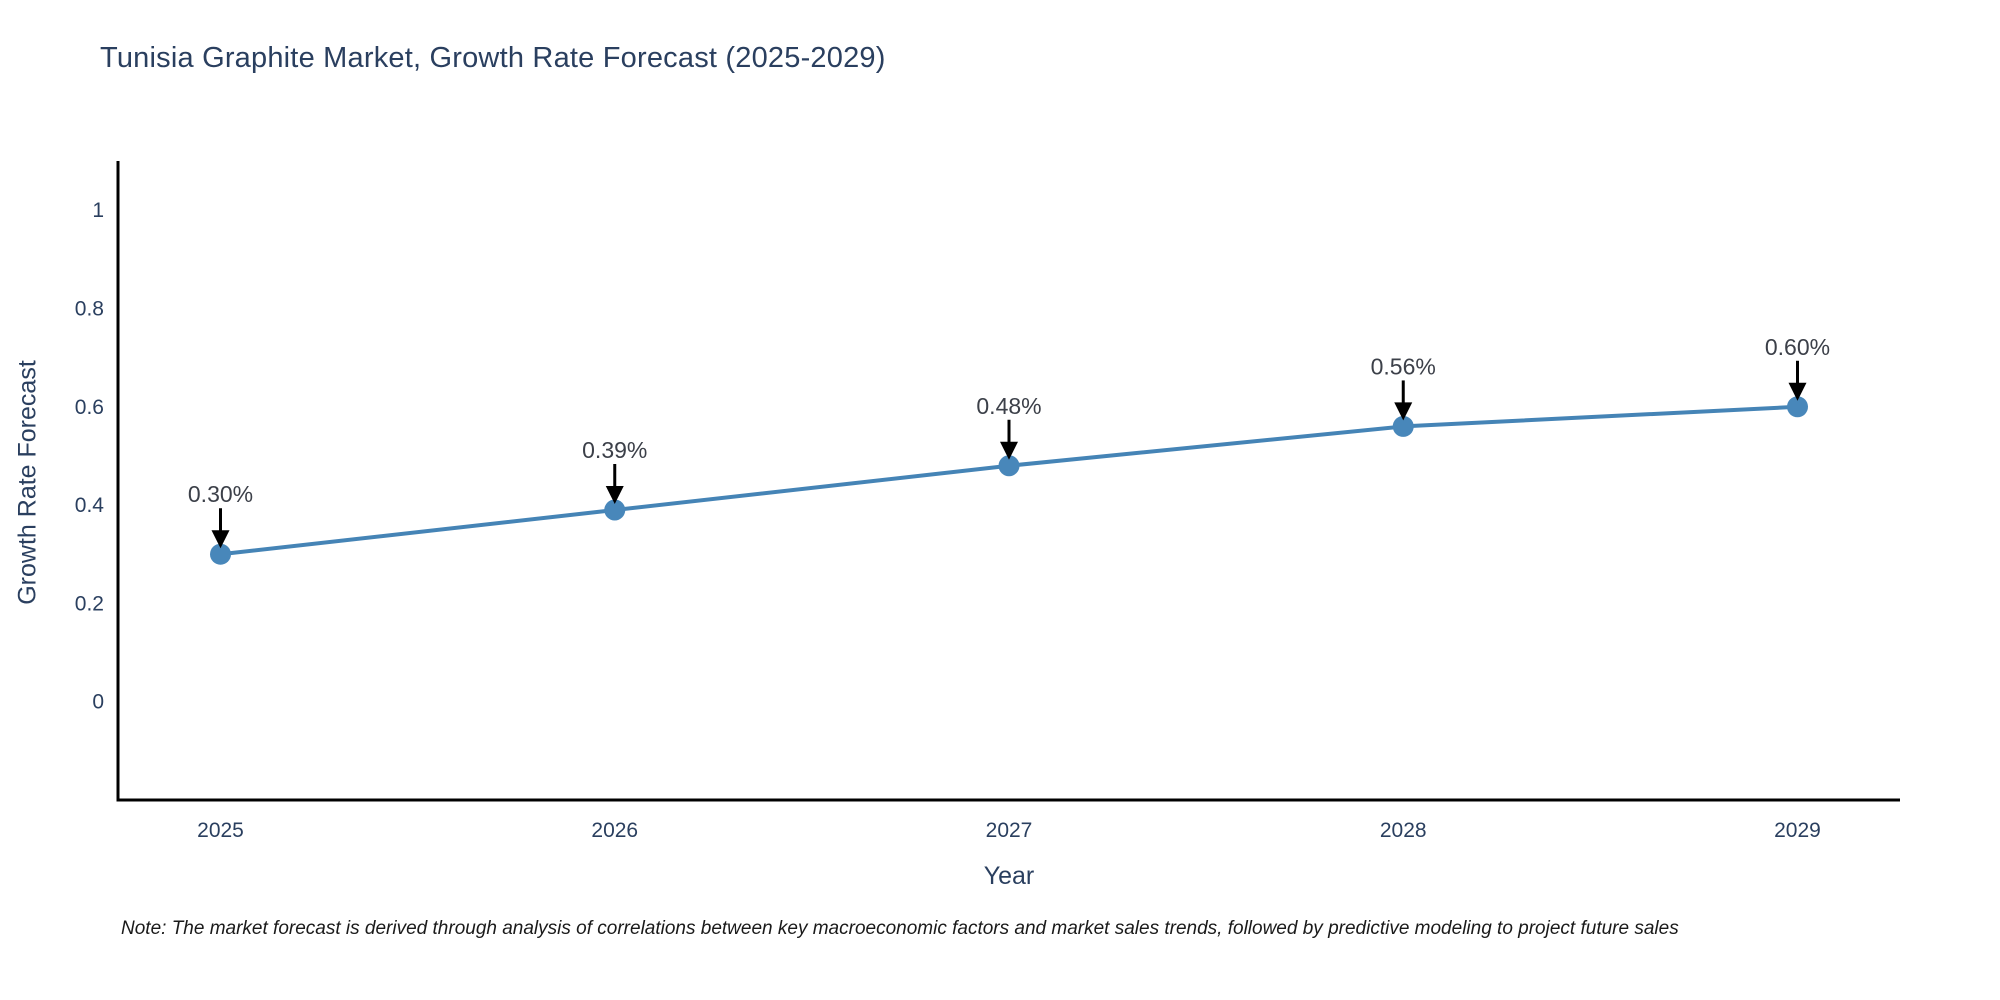 Image resolution: width=2000 pixels, height=1000 pixels. I want to click on annotation-label: 0.39%, so click(614, 450).